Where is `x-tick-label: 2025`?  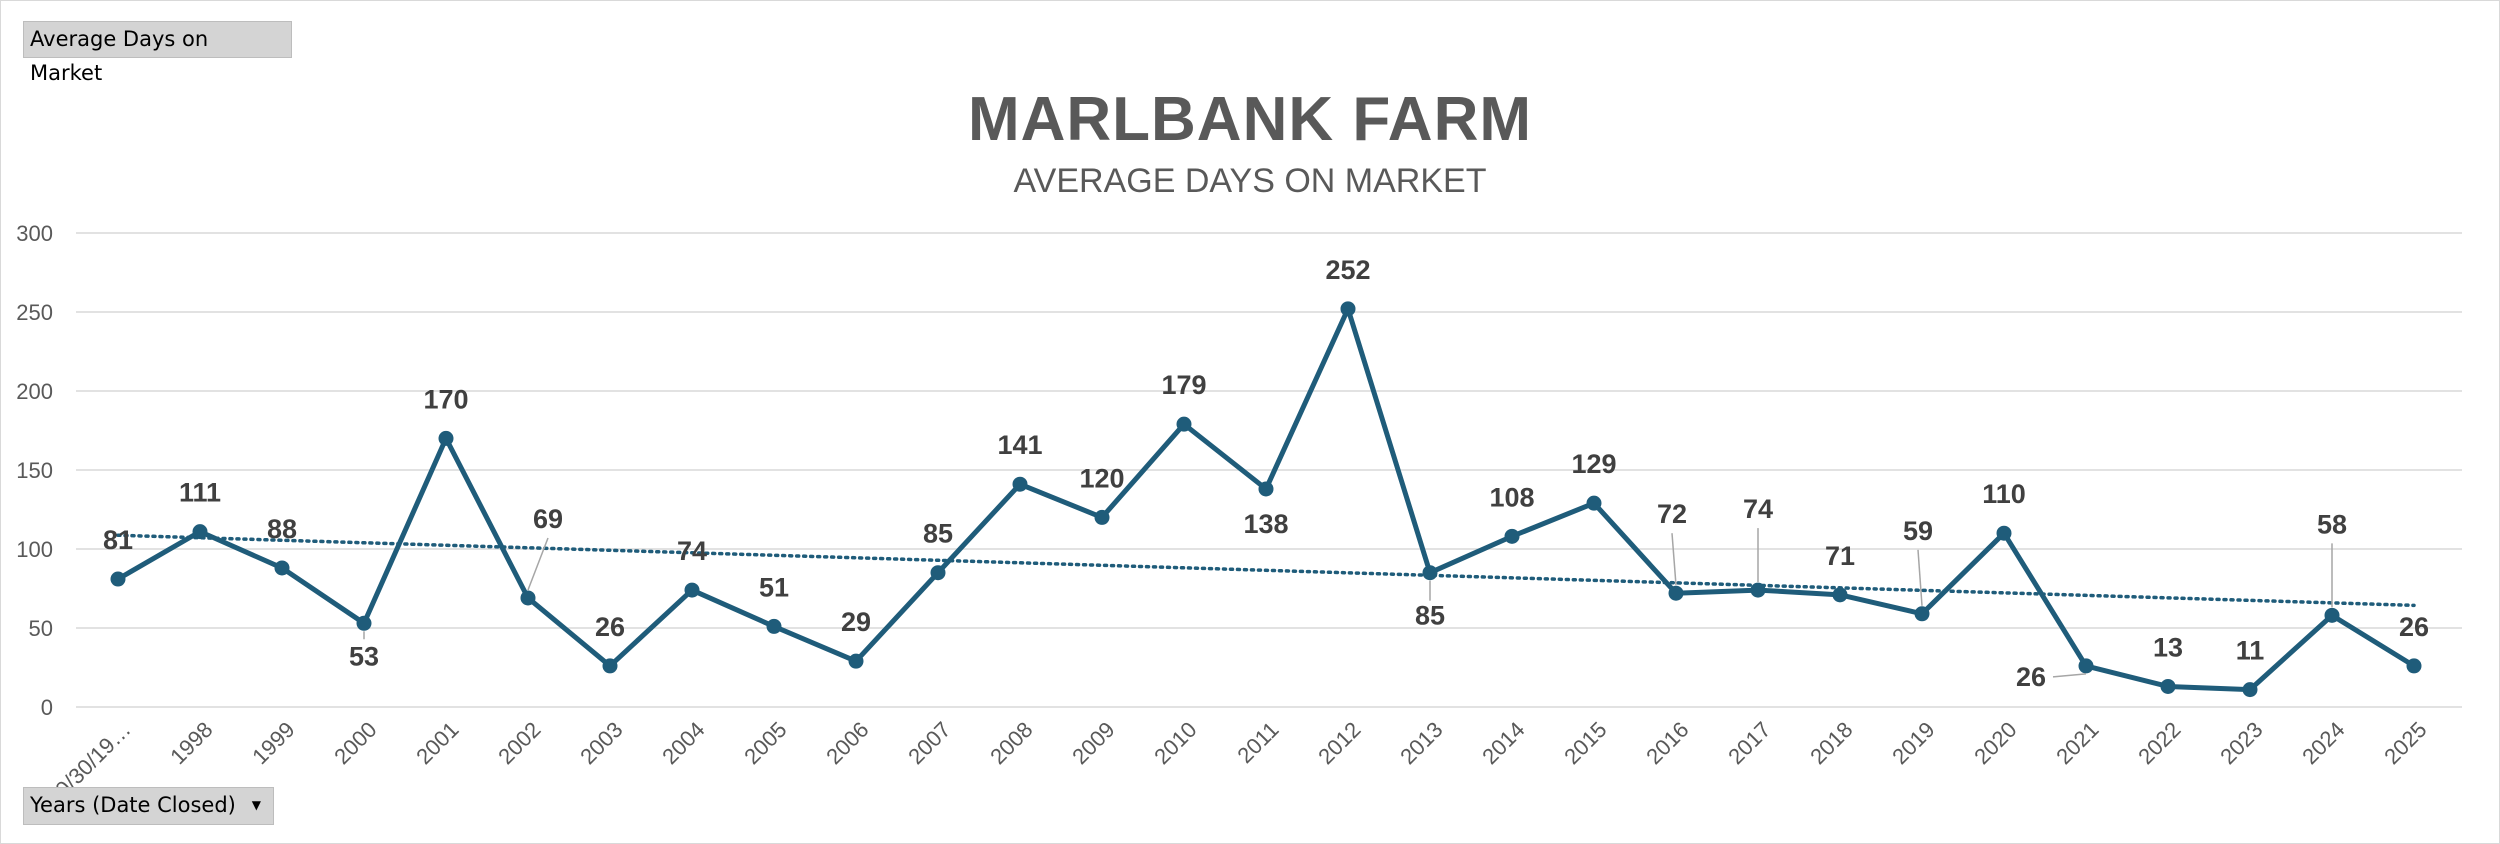 x-tick-label: 2025 is located at coordinates (2405, 743).